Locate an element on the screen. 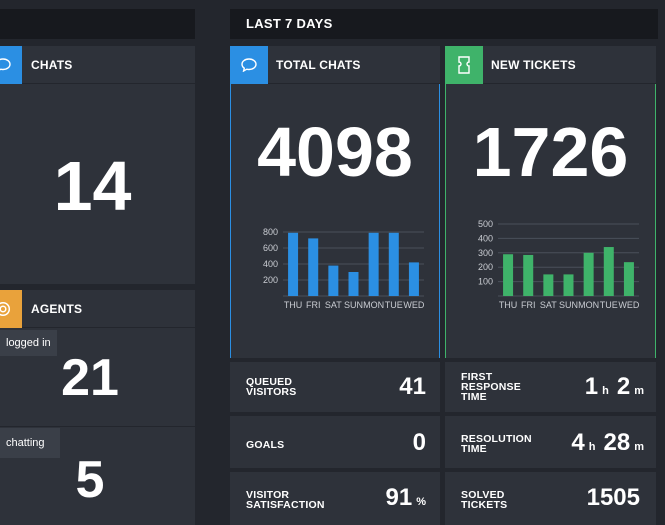  hours-value: 4 is located at coordinates (578, 442).